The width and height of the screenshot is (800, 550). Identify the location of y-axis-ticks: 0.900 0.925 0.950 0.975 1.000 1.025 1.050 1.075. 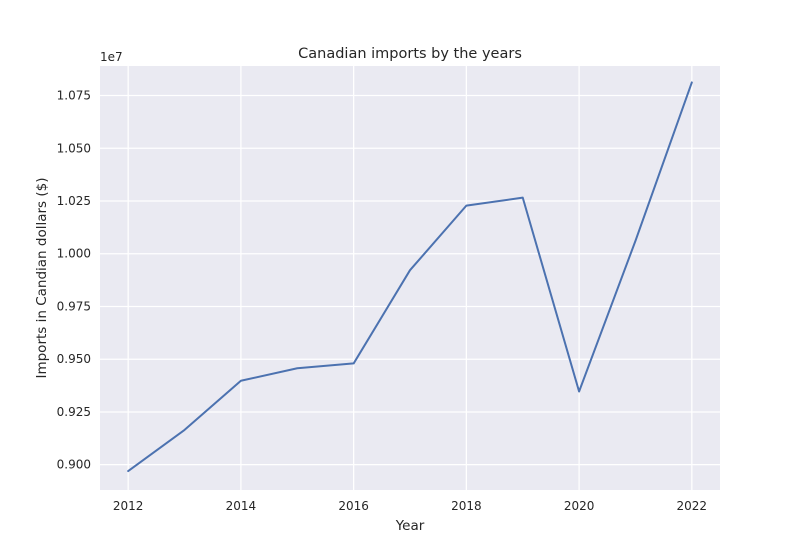
(74, 280).